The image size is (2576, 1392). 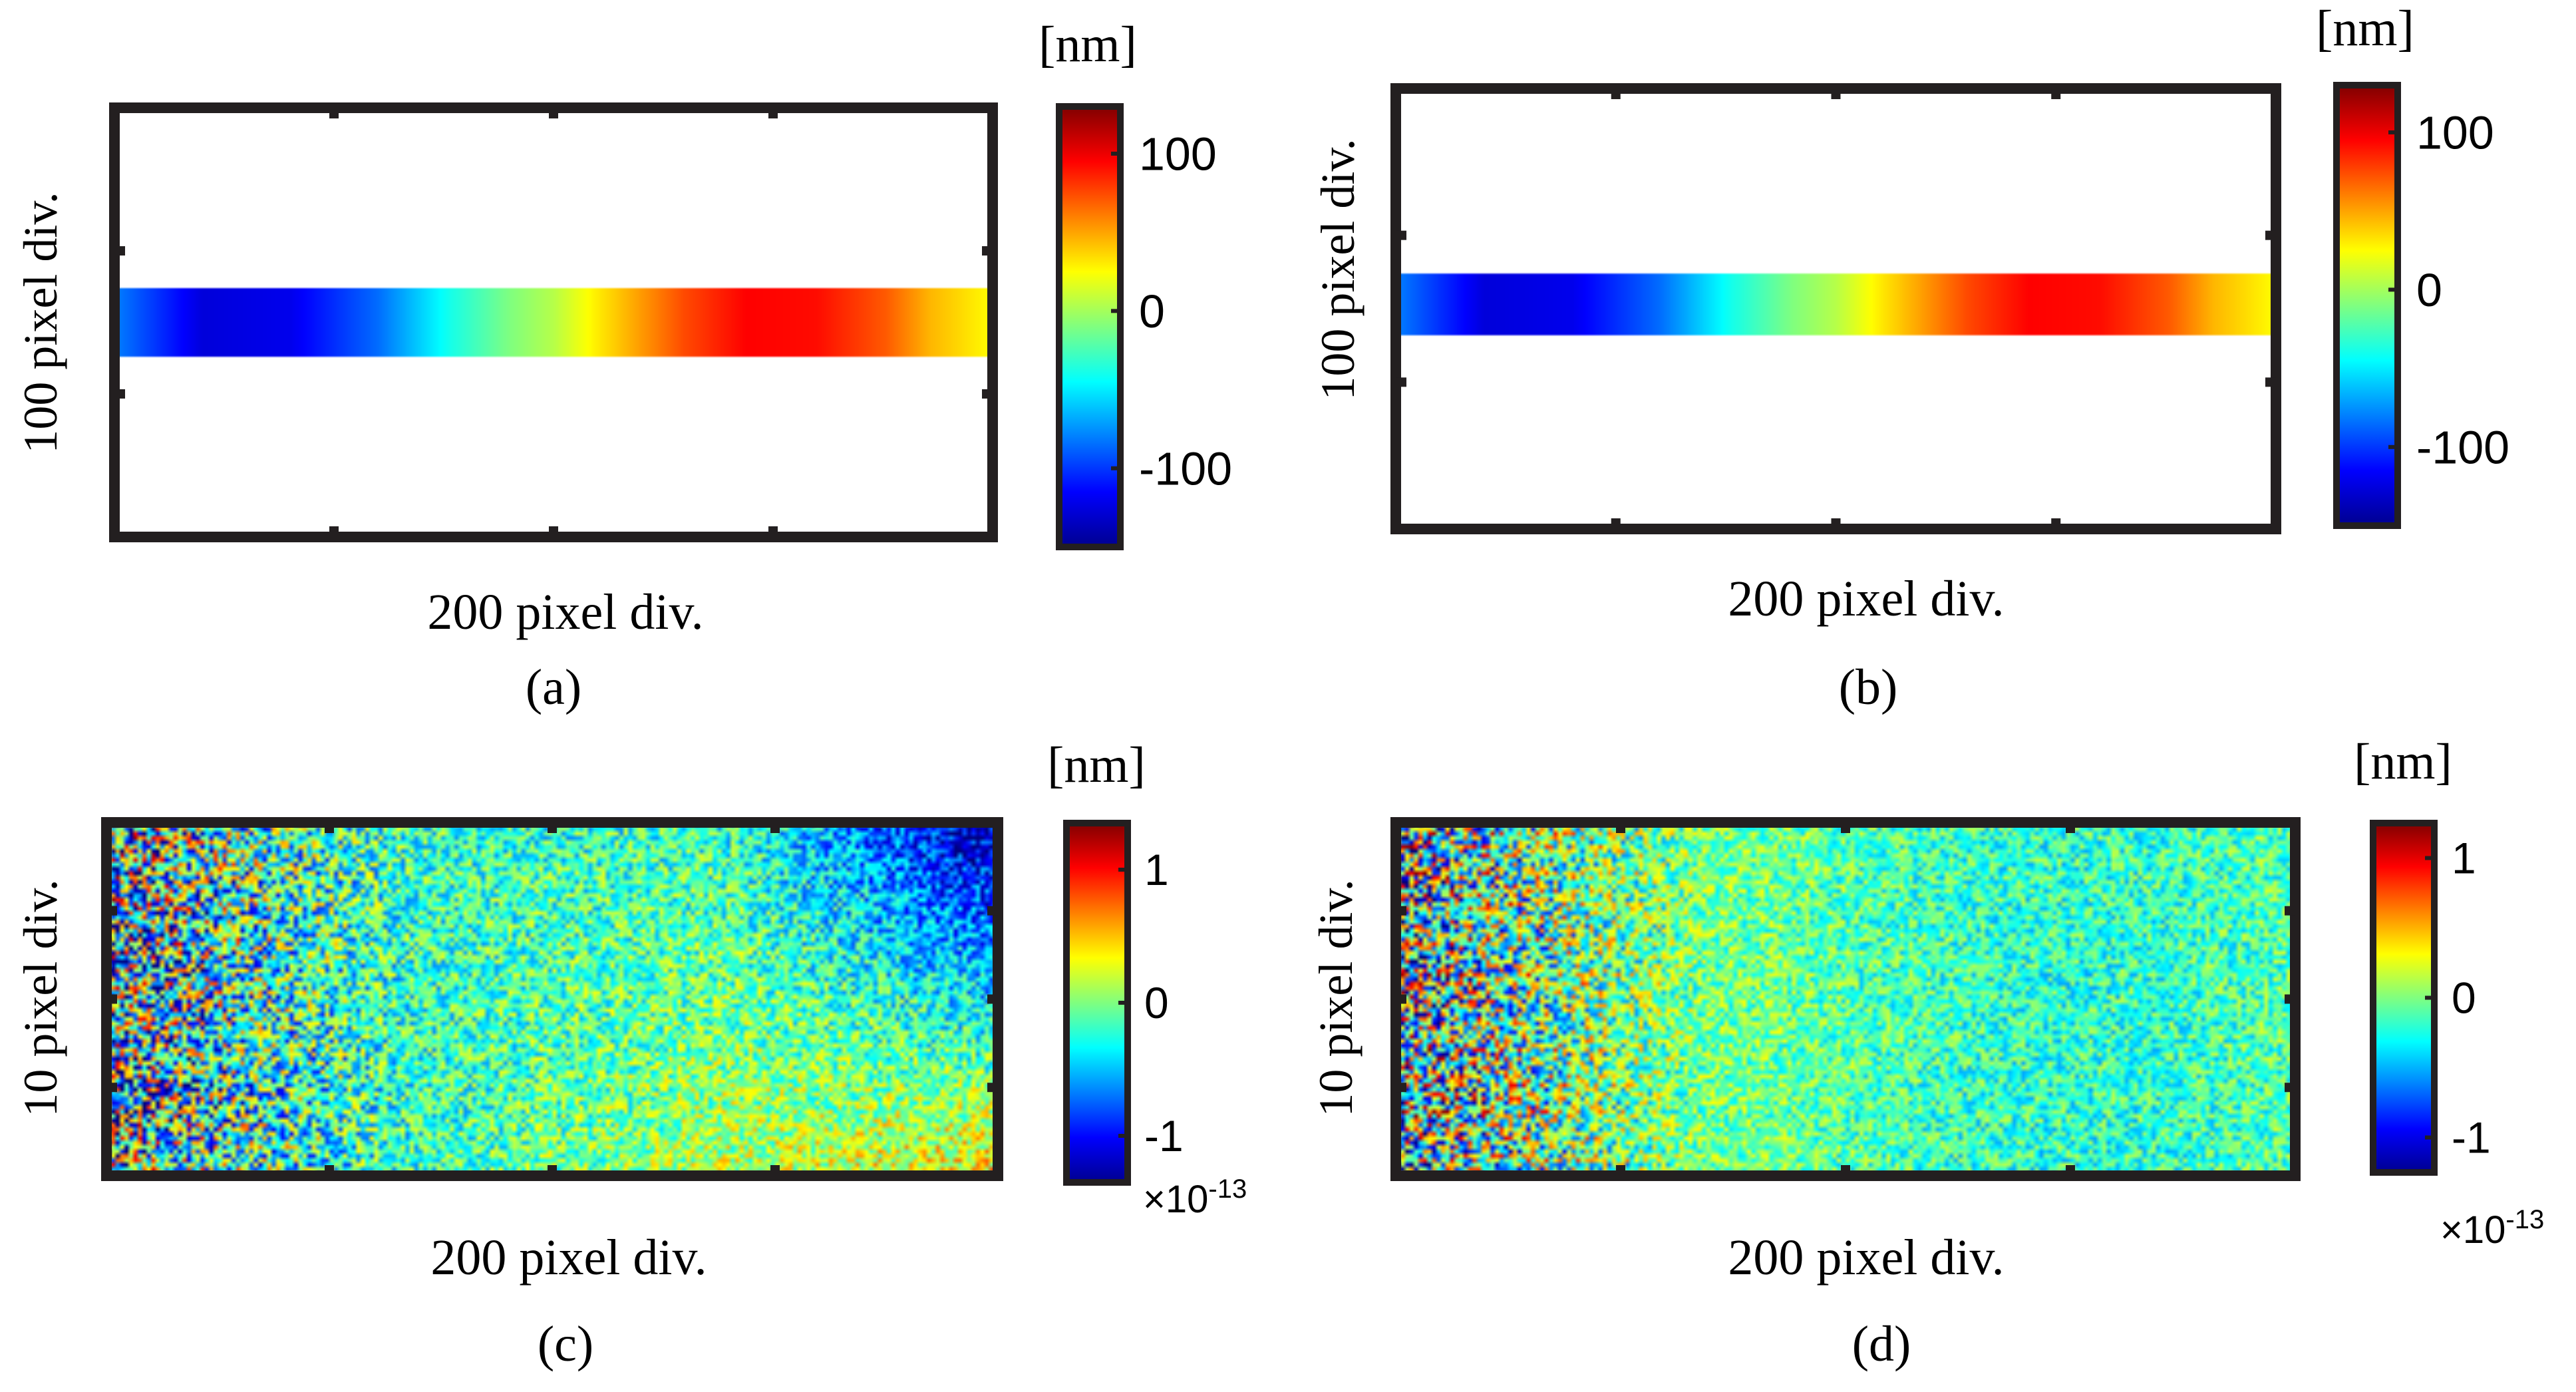 I want to click on ticks-d, so click(x=1845, y=999).